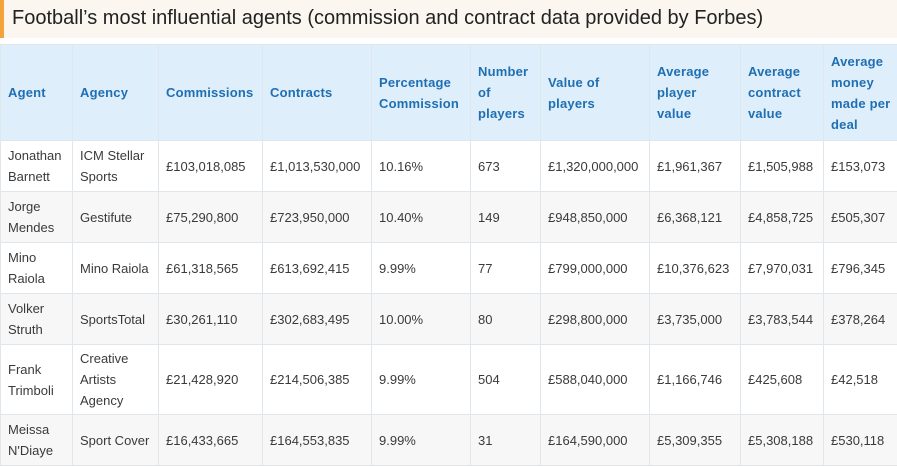 Image resolution: width=897 pixels, height=467 pixels. What do you see at coordinates (505, 217) in the screenshot?
I see `players-count-cell: 149` at bounding box center [505, 217].